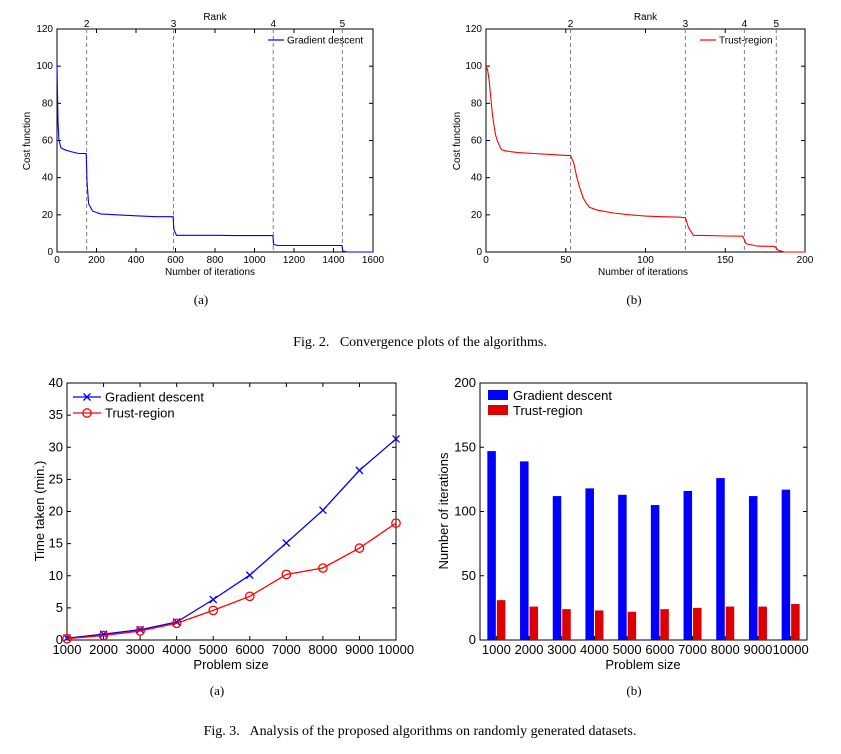  I want to click on fig3a-ytick-label: 10, so click(56, 575).